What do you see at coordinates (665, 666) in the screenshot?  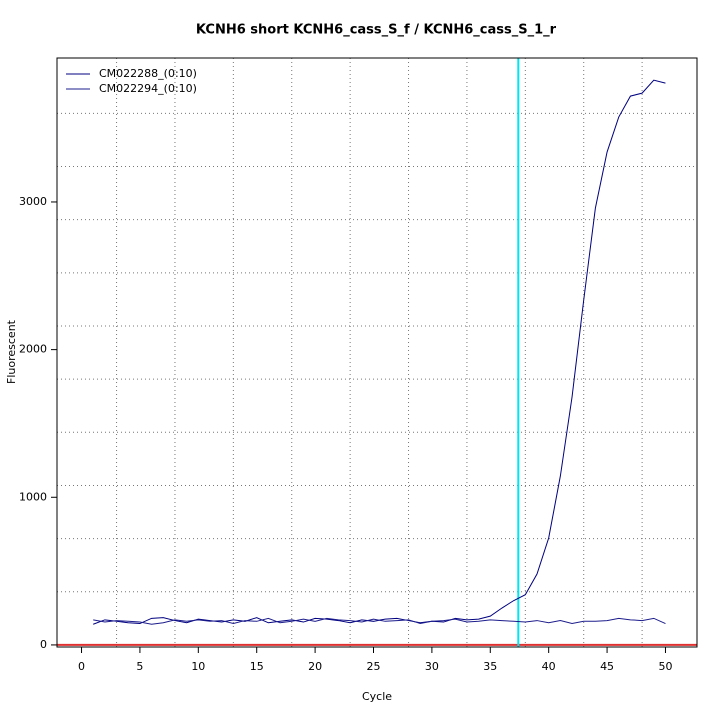 I see `x-tick-label: 50` at bounding box center [665, 666].